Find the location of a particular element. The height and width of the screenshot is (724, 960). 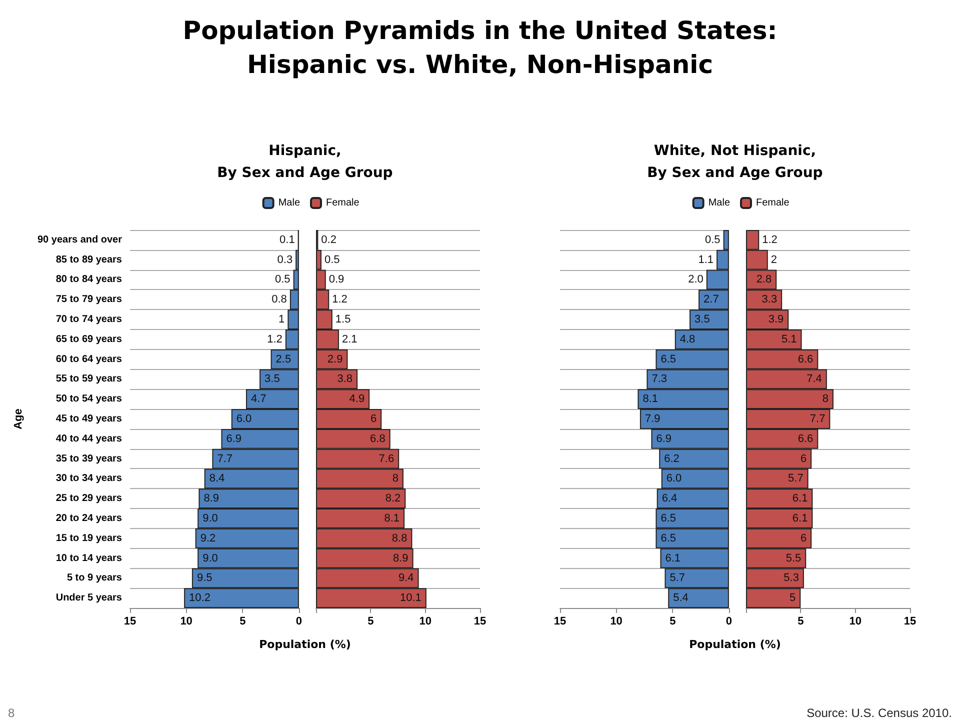

data-label: 5.4 is located at coordinates (680, 598).